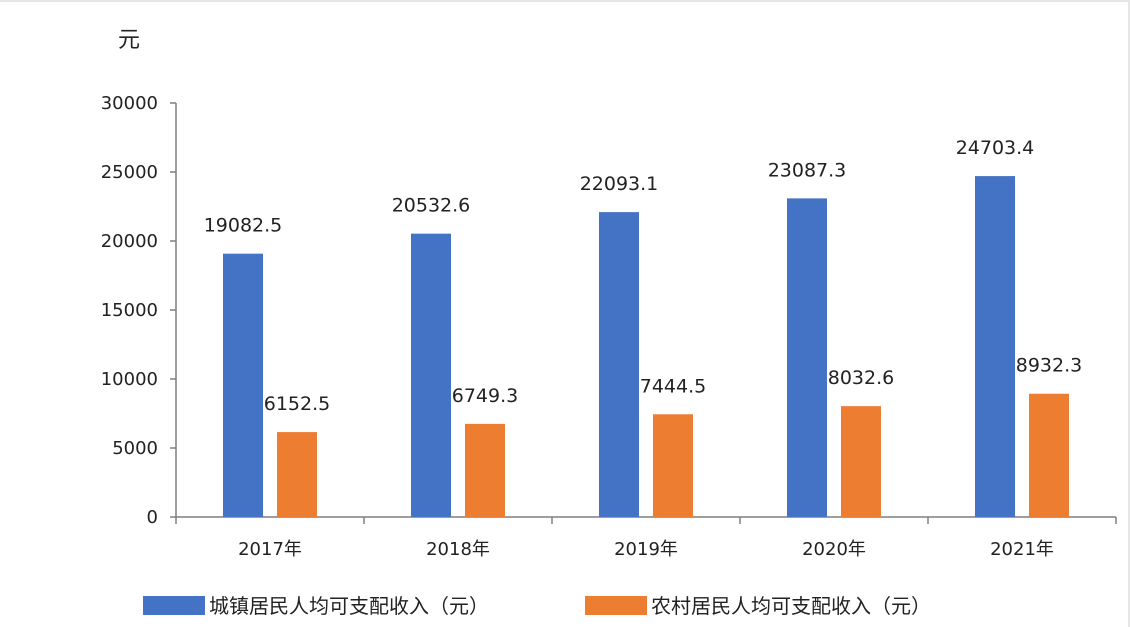  What do you see at coordinates (135, 448) in the screenshot?
I see `y-tick-label: 5000` at bounding box center [135, 448].